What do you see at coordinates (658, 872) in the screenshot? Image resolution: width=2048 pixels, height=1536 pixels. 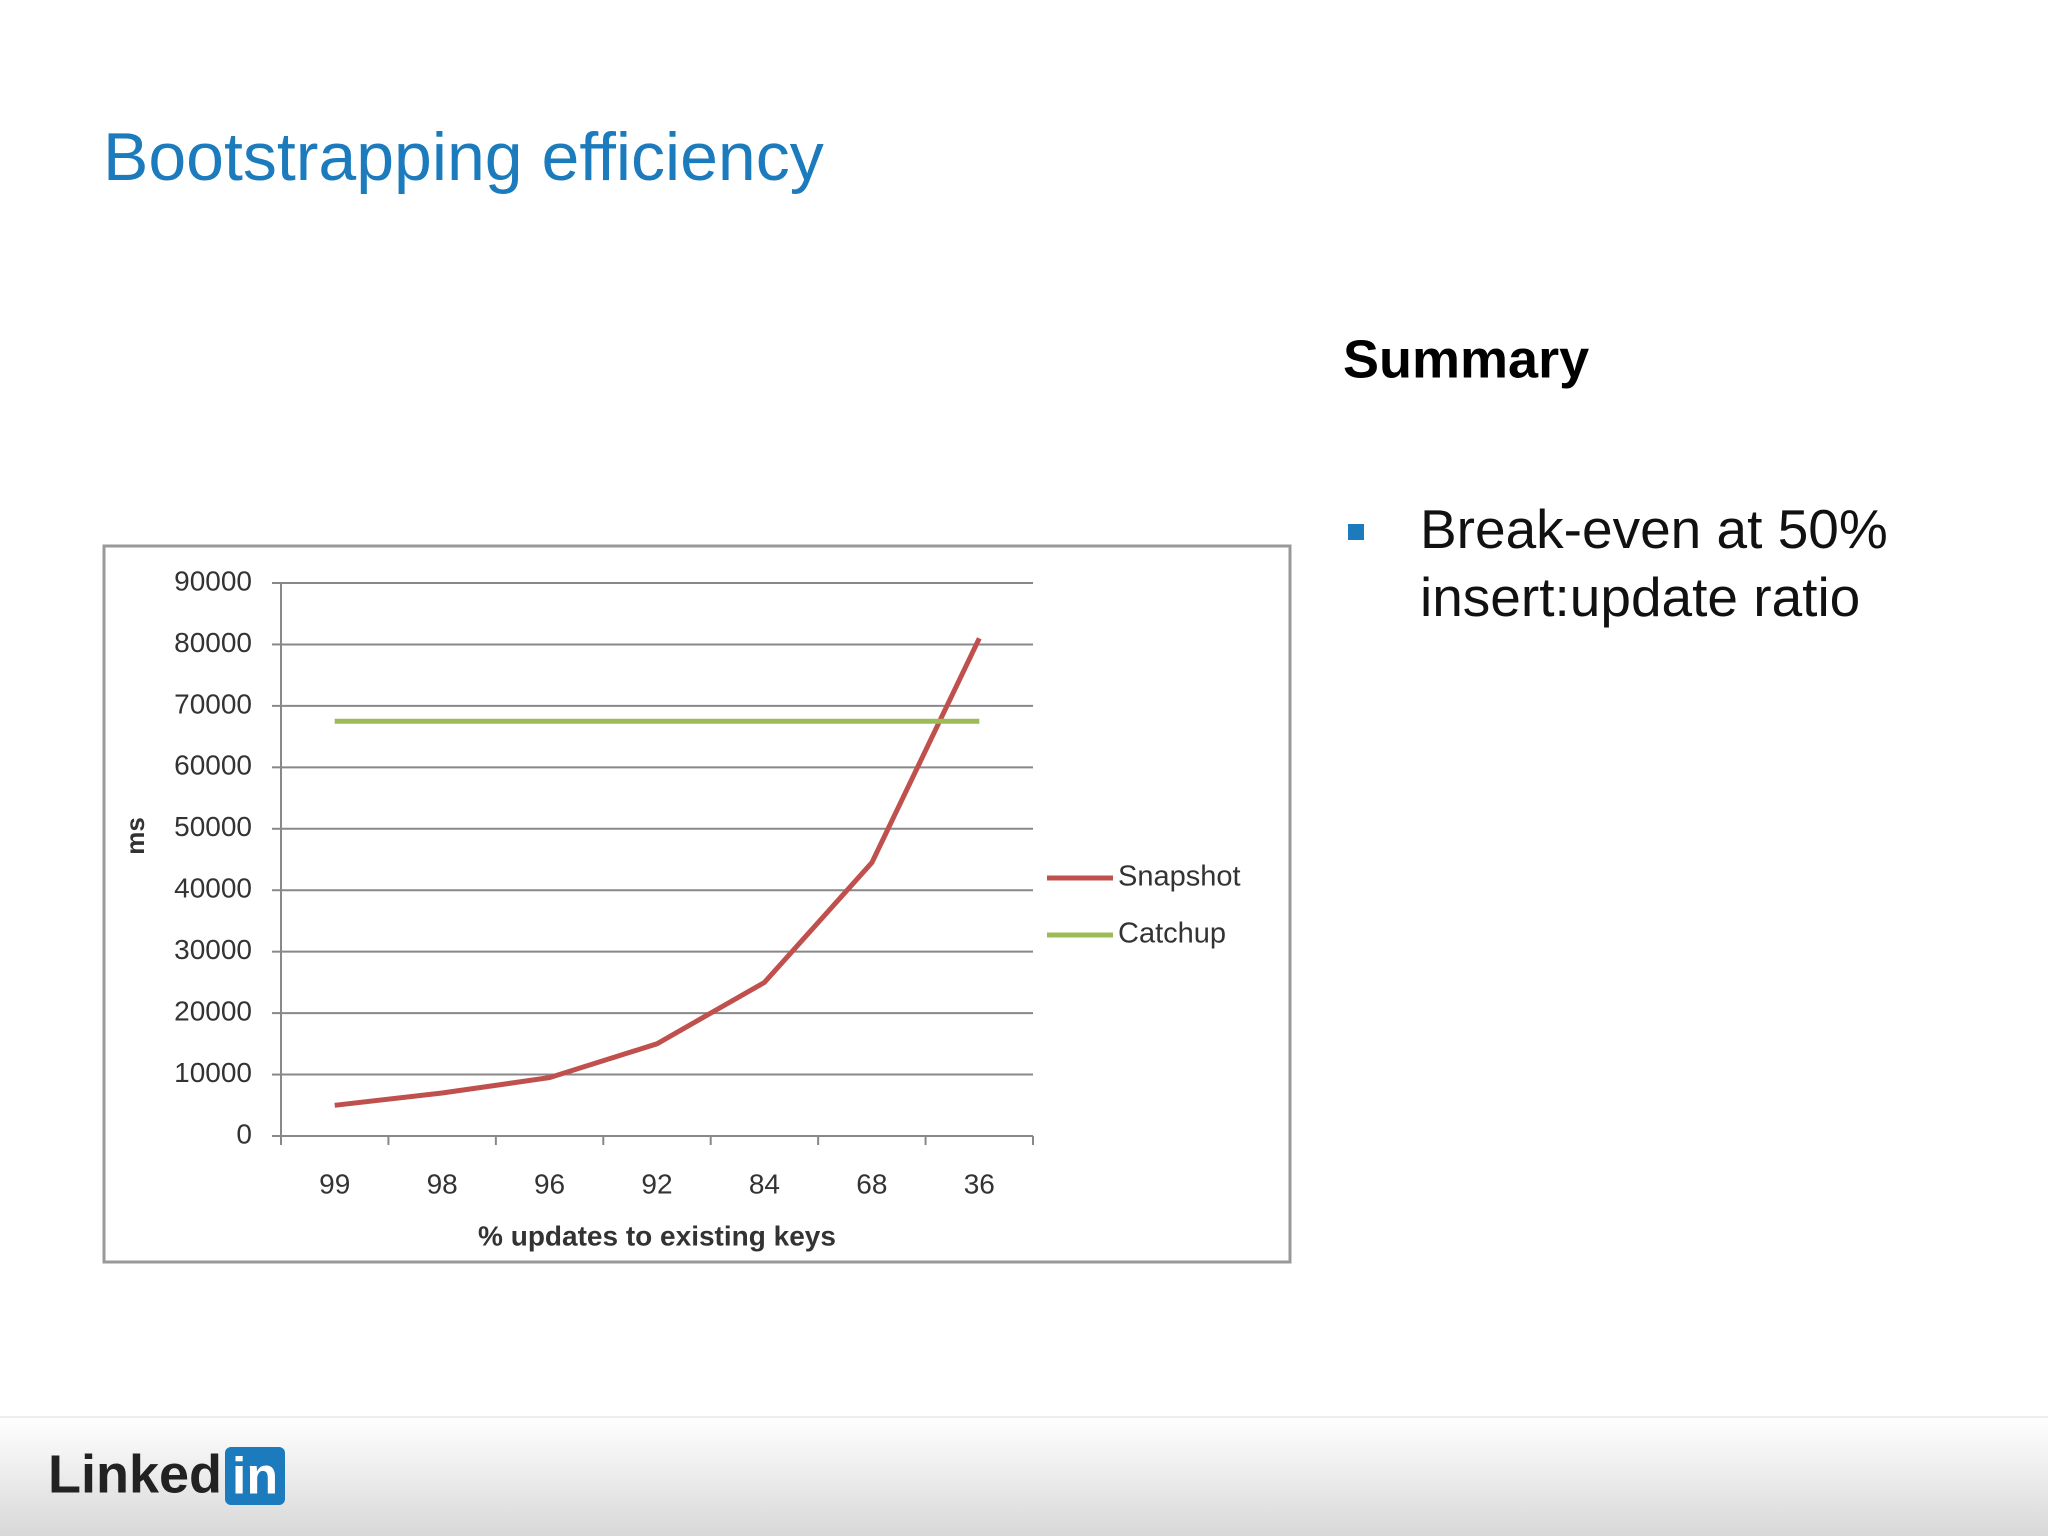 I see `series-line` at bounding box center [658, 872].